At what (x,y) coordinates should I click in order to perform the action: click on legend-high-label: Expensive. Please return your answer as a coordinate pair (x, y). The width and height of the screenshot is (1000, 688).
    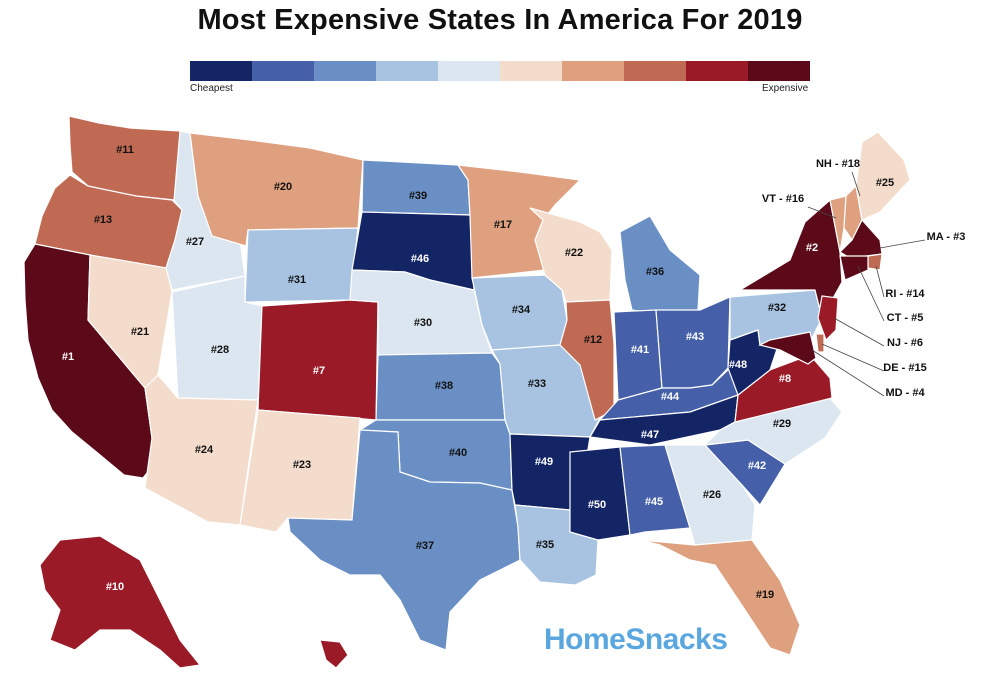
    Looking at the image, I should click on (785, 88).